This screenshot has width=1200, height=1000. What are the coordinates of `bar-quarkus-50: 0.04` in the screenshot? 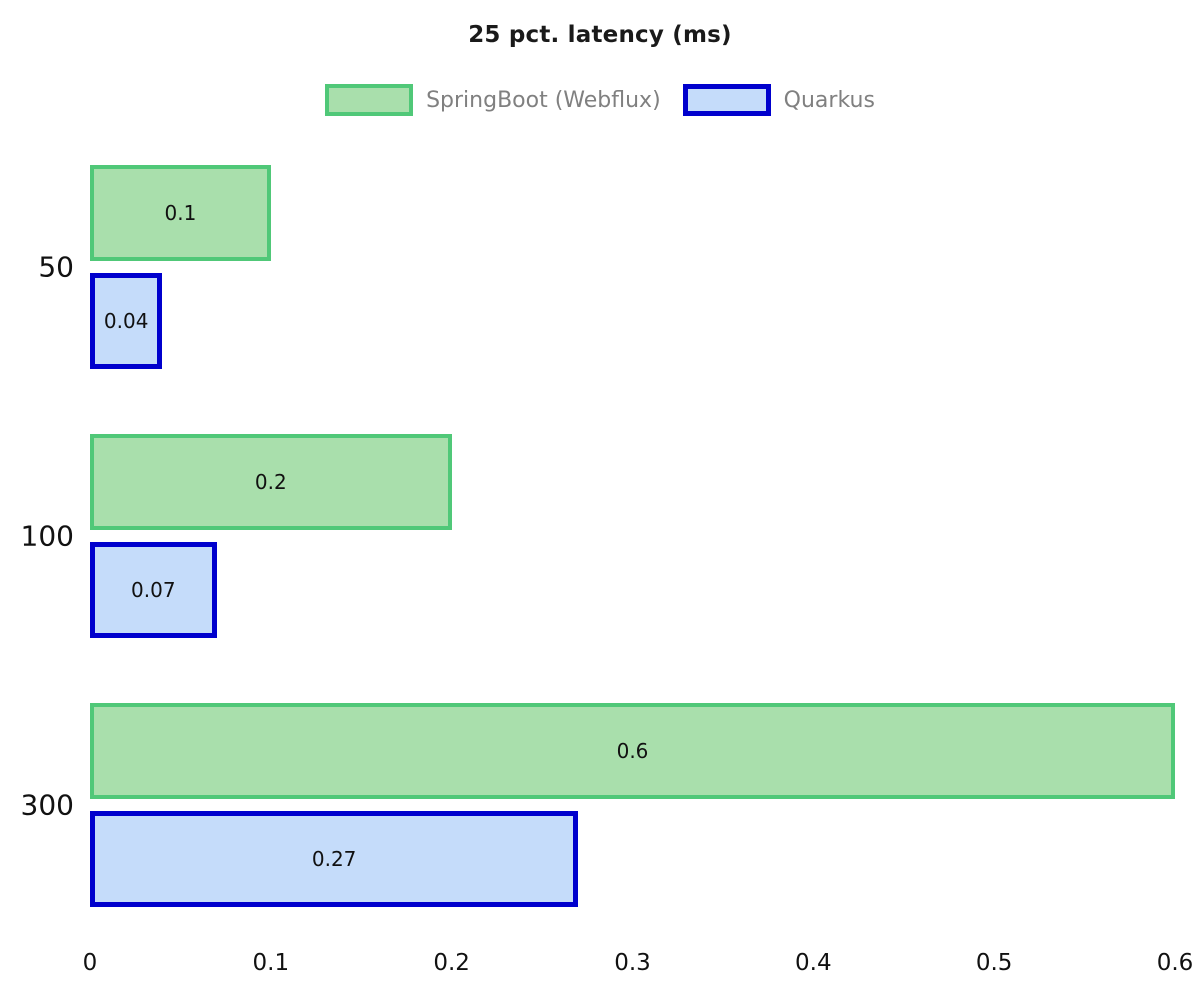 It's located at (126, 321).